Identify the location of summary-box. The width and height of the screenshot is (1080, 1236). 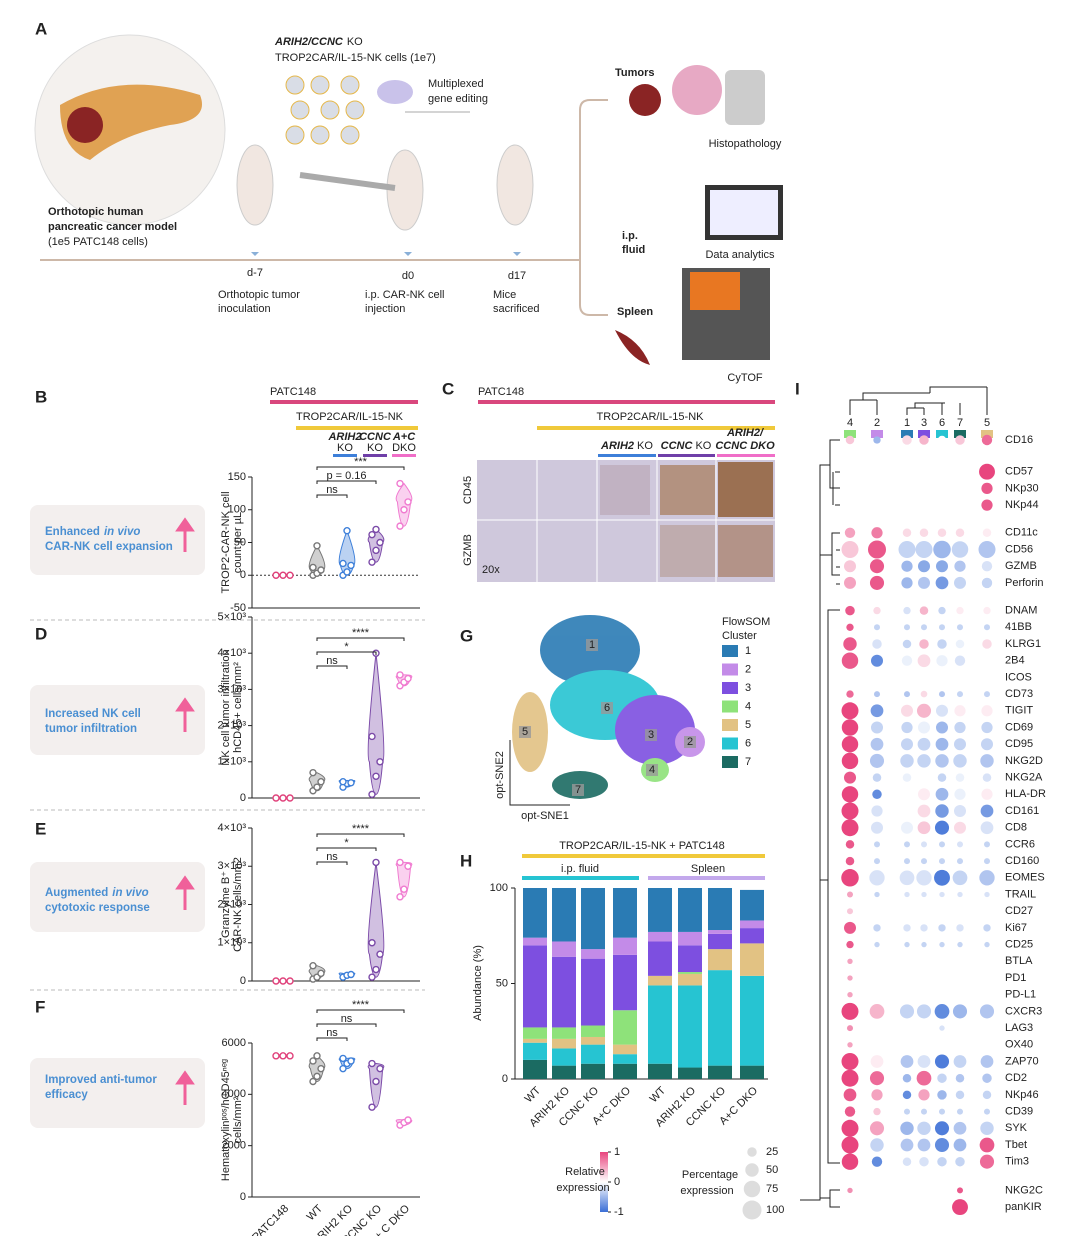
(117, 540).